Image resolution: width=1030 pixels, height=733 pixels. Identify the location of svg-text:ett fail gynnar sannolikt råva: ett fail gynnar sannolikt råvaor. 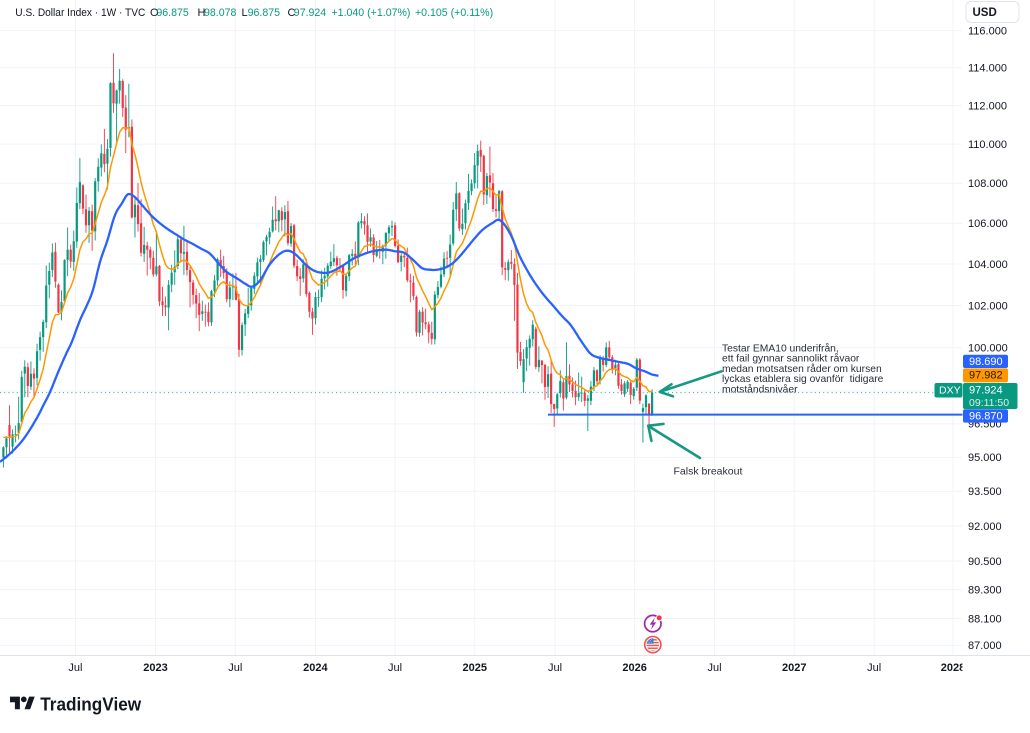
(791, 359).